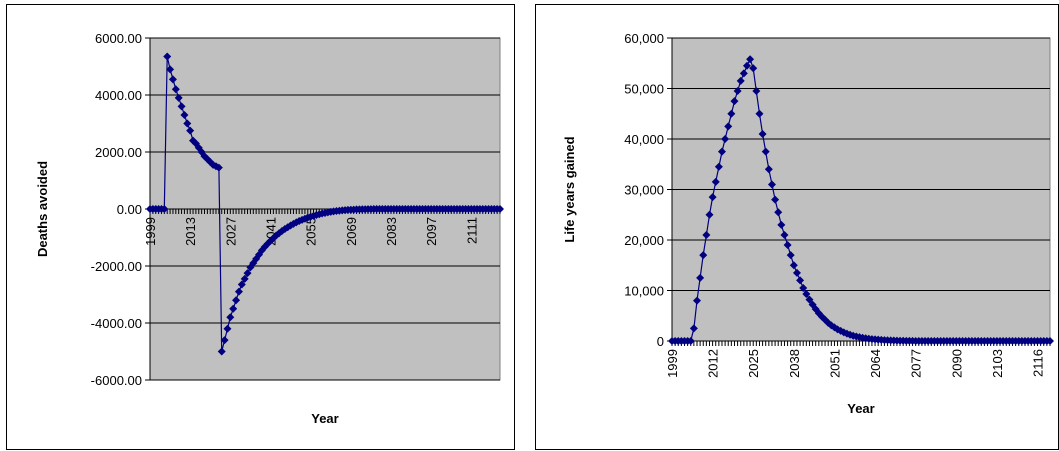 This screenshot has width=1059, height=451. Describe the element at coordinates (42, 209) in the screenshot. I see `left-y-axis-title: Deaths avoided` at that location.